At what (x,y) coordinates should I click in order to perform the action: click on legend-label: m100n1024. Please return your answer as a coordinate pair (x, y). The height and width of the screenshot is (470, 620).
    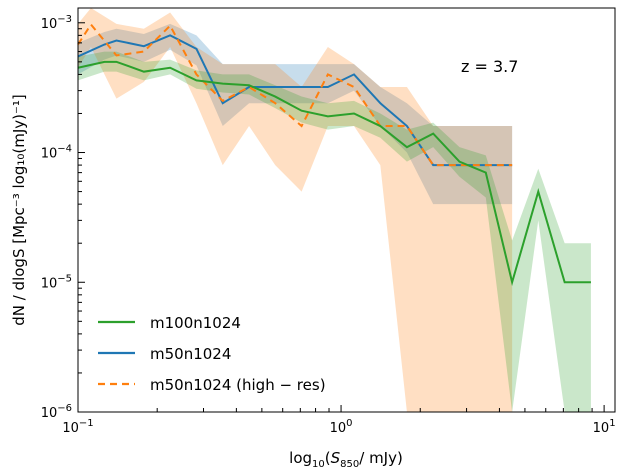
    Looking at the image, I should click on (195, 323).